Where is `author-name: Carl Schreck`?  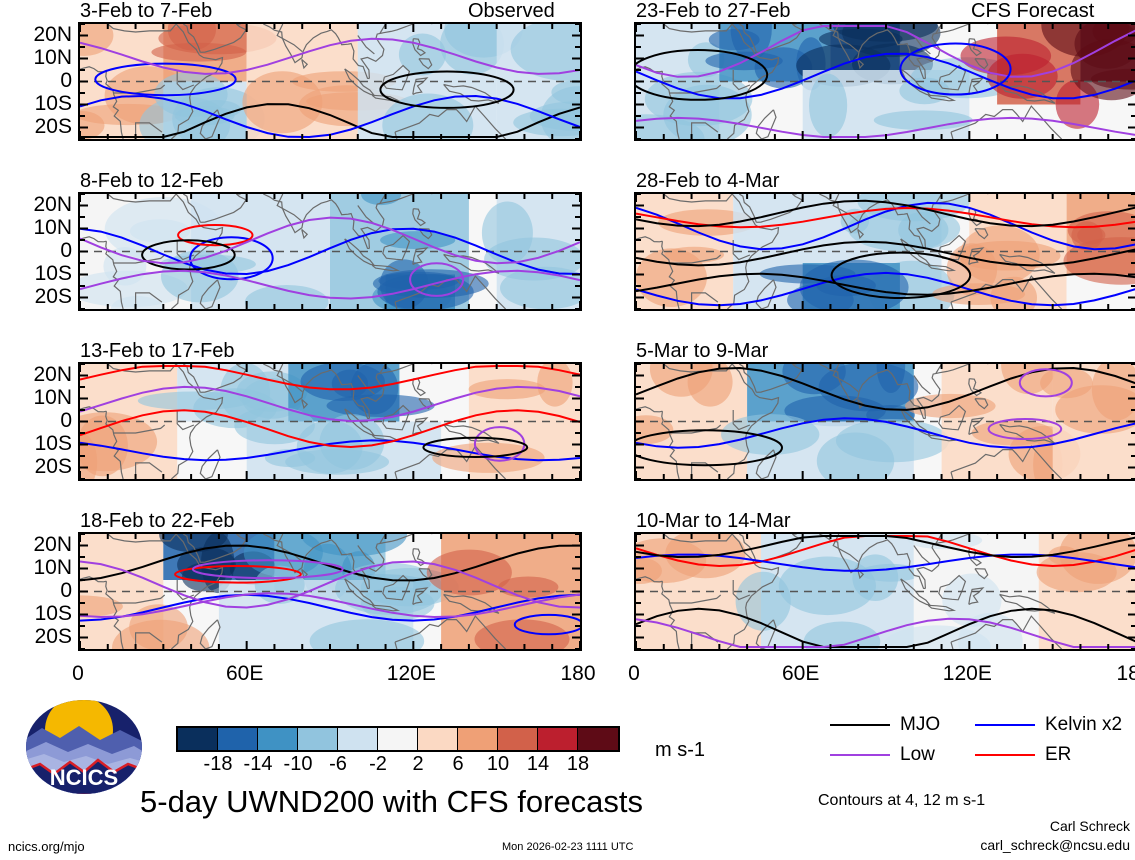
author-name: Carl Schreck is located at coordinates (1089, 826).